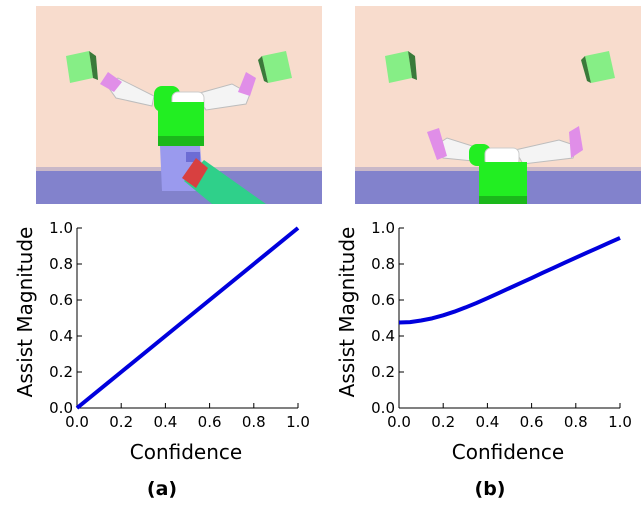 Image resolution: width=644 pixels, height=505 pixels. I want to click on panel-caption-a: (a), so click(162, 489).